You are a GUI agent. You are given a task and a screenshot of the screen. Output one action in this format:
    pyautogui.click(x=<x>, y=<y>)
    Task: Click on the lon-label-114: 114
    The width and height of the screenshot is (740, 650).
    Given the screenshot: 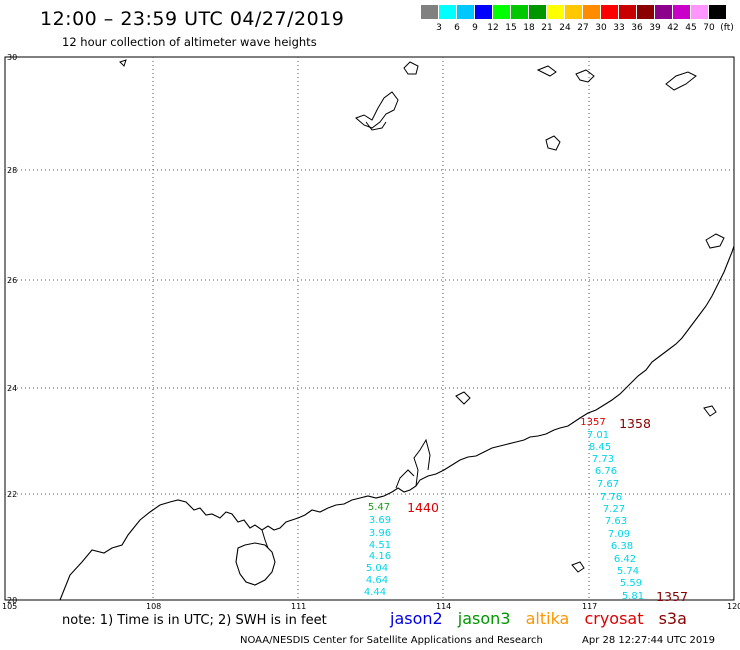 What is the action you would take?
    pyautogui.click(x=443, y=606)
    